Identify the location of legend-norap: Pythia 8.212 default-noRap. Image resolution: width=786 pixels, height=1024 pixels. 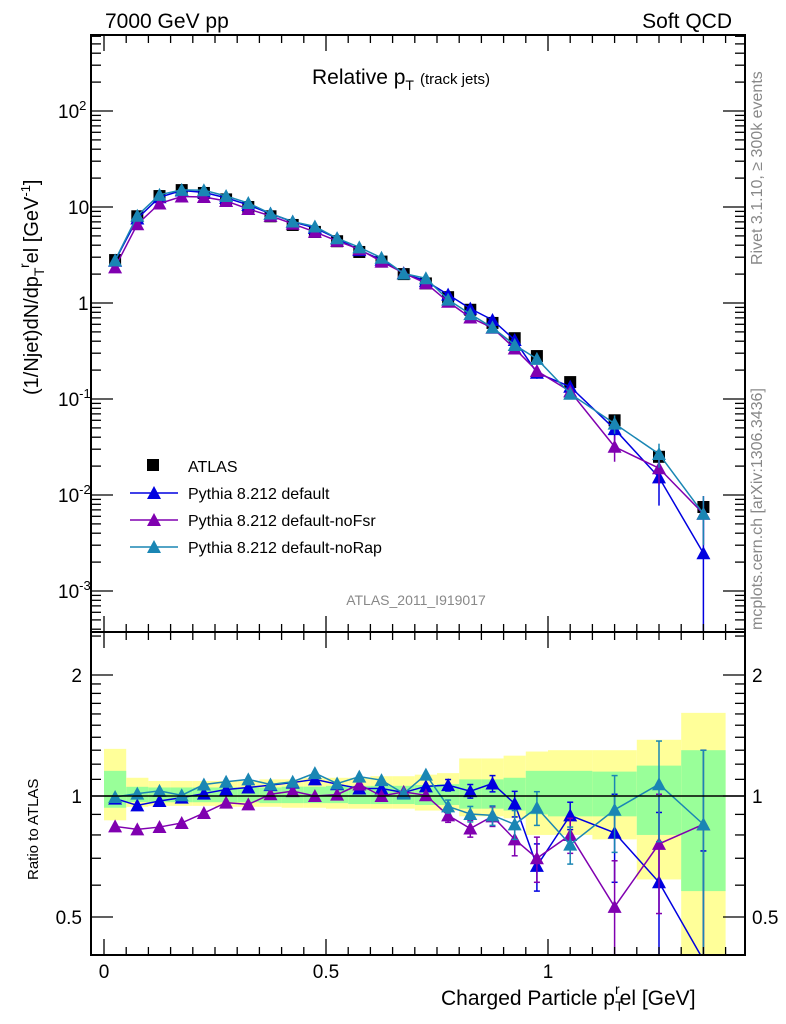
(256, 548).